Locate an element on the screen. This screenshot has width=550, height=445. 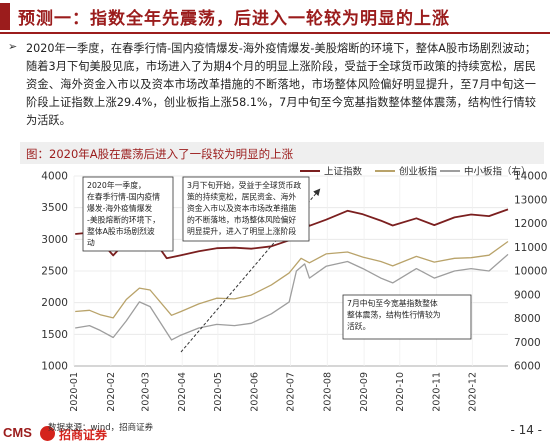
x-tick-label: 2020-05 is located at coordinates (218, 392).